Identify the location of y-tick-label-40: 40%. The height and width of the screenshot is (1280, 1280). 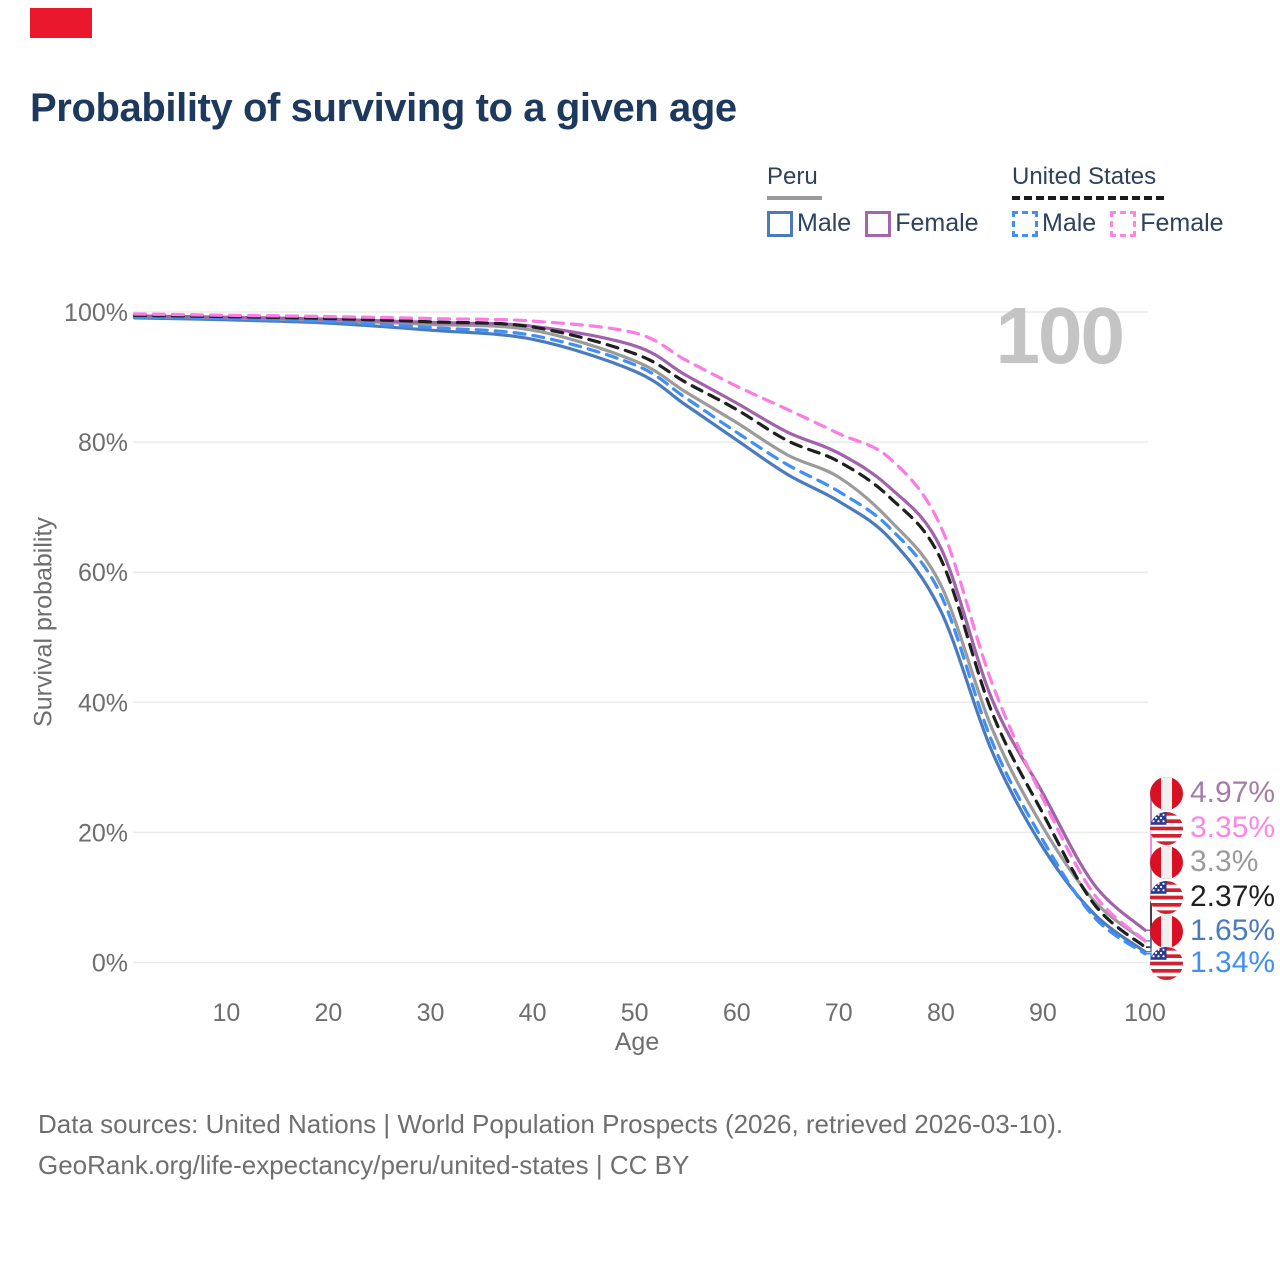
(103, 703).